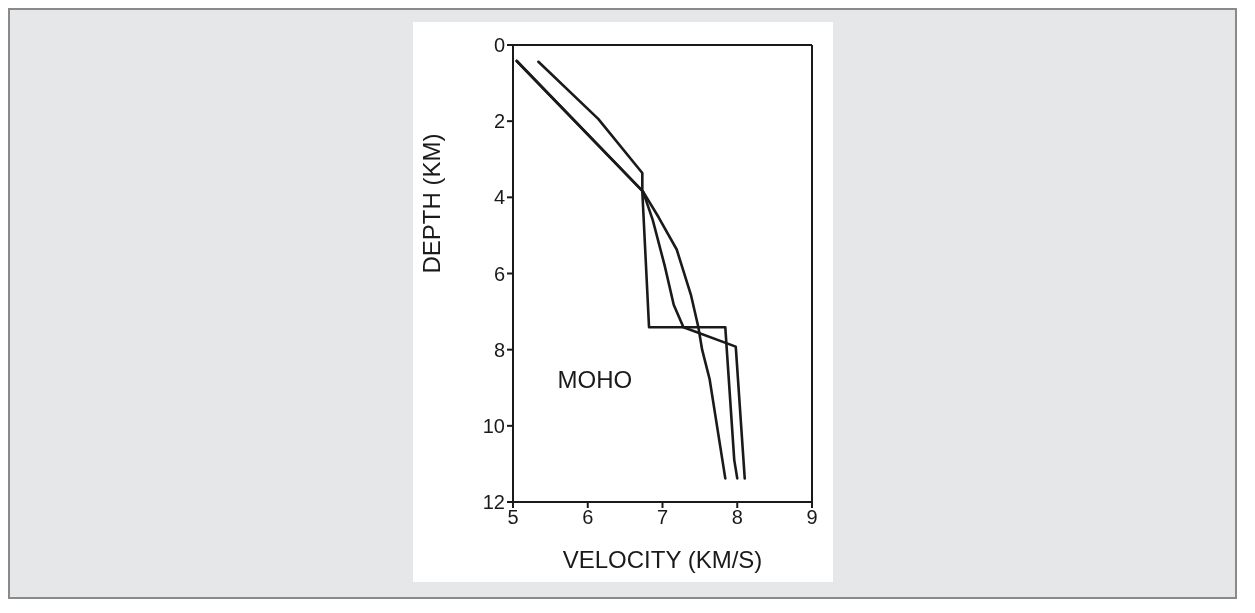 The width and height of the screenshot is (1255, 613). What do you see at coordinates (493, 425) in the screenshot?
I see `y-tick-label: 10` at bounding box center [493, 425].